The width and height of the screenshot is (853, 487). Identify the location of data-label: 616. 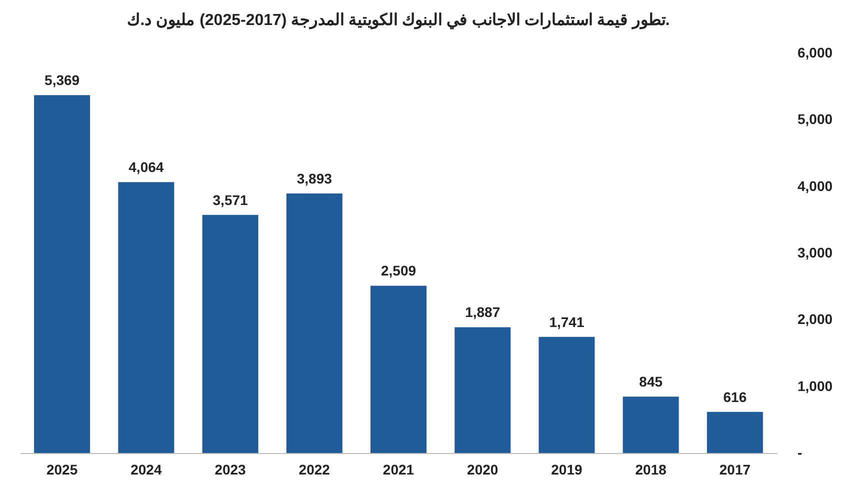
(735, 396).